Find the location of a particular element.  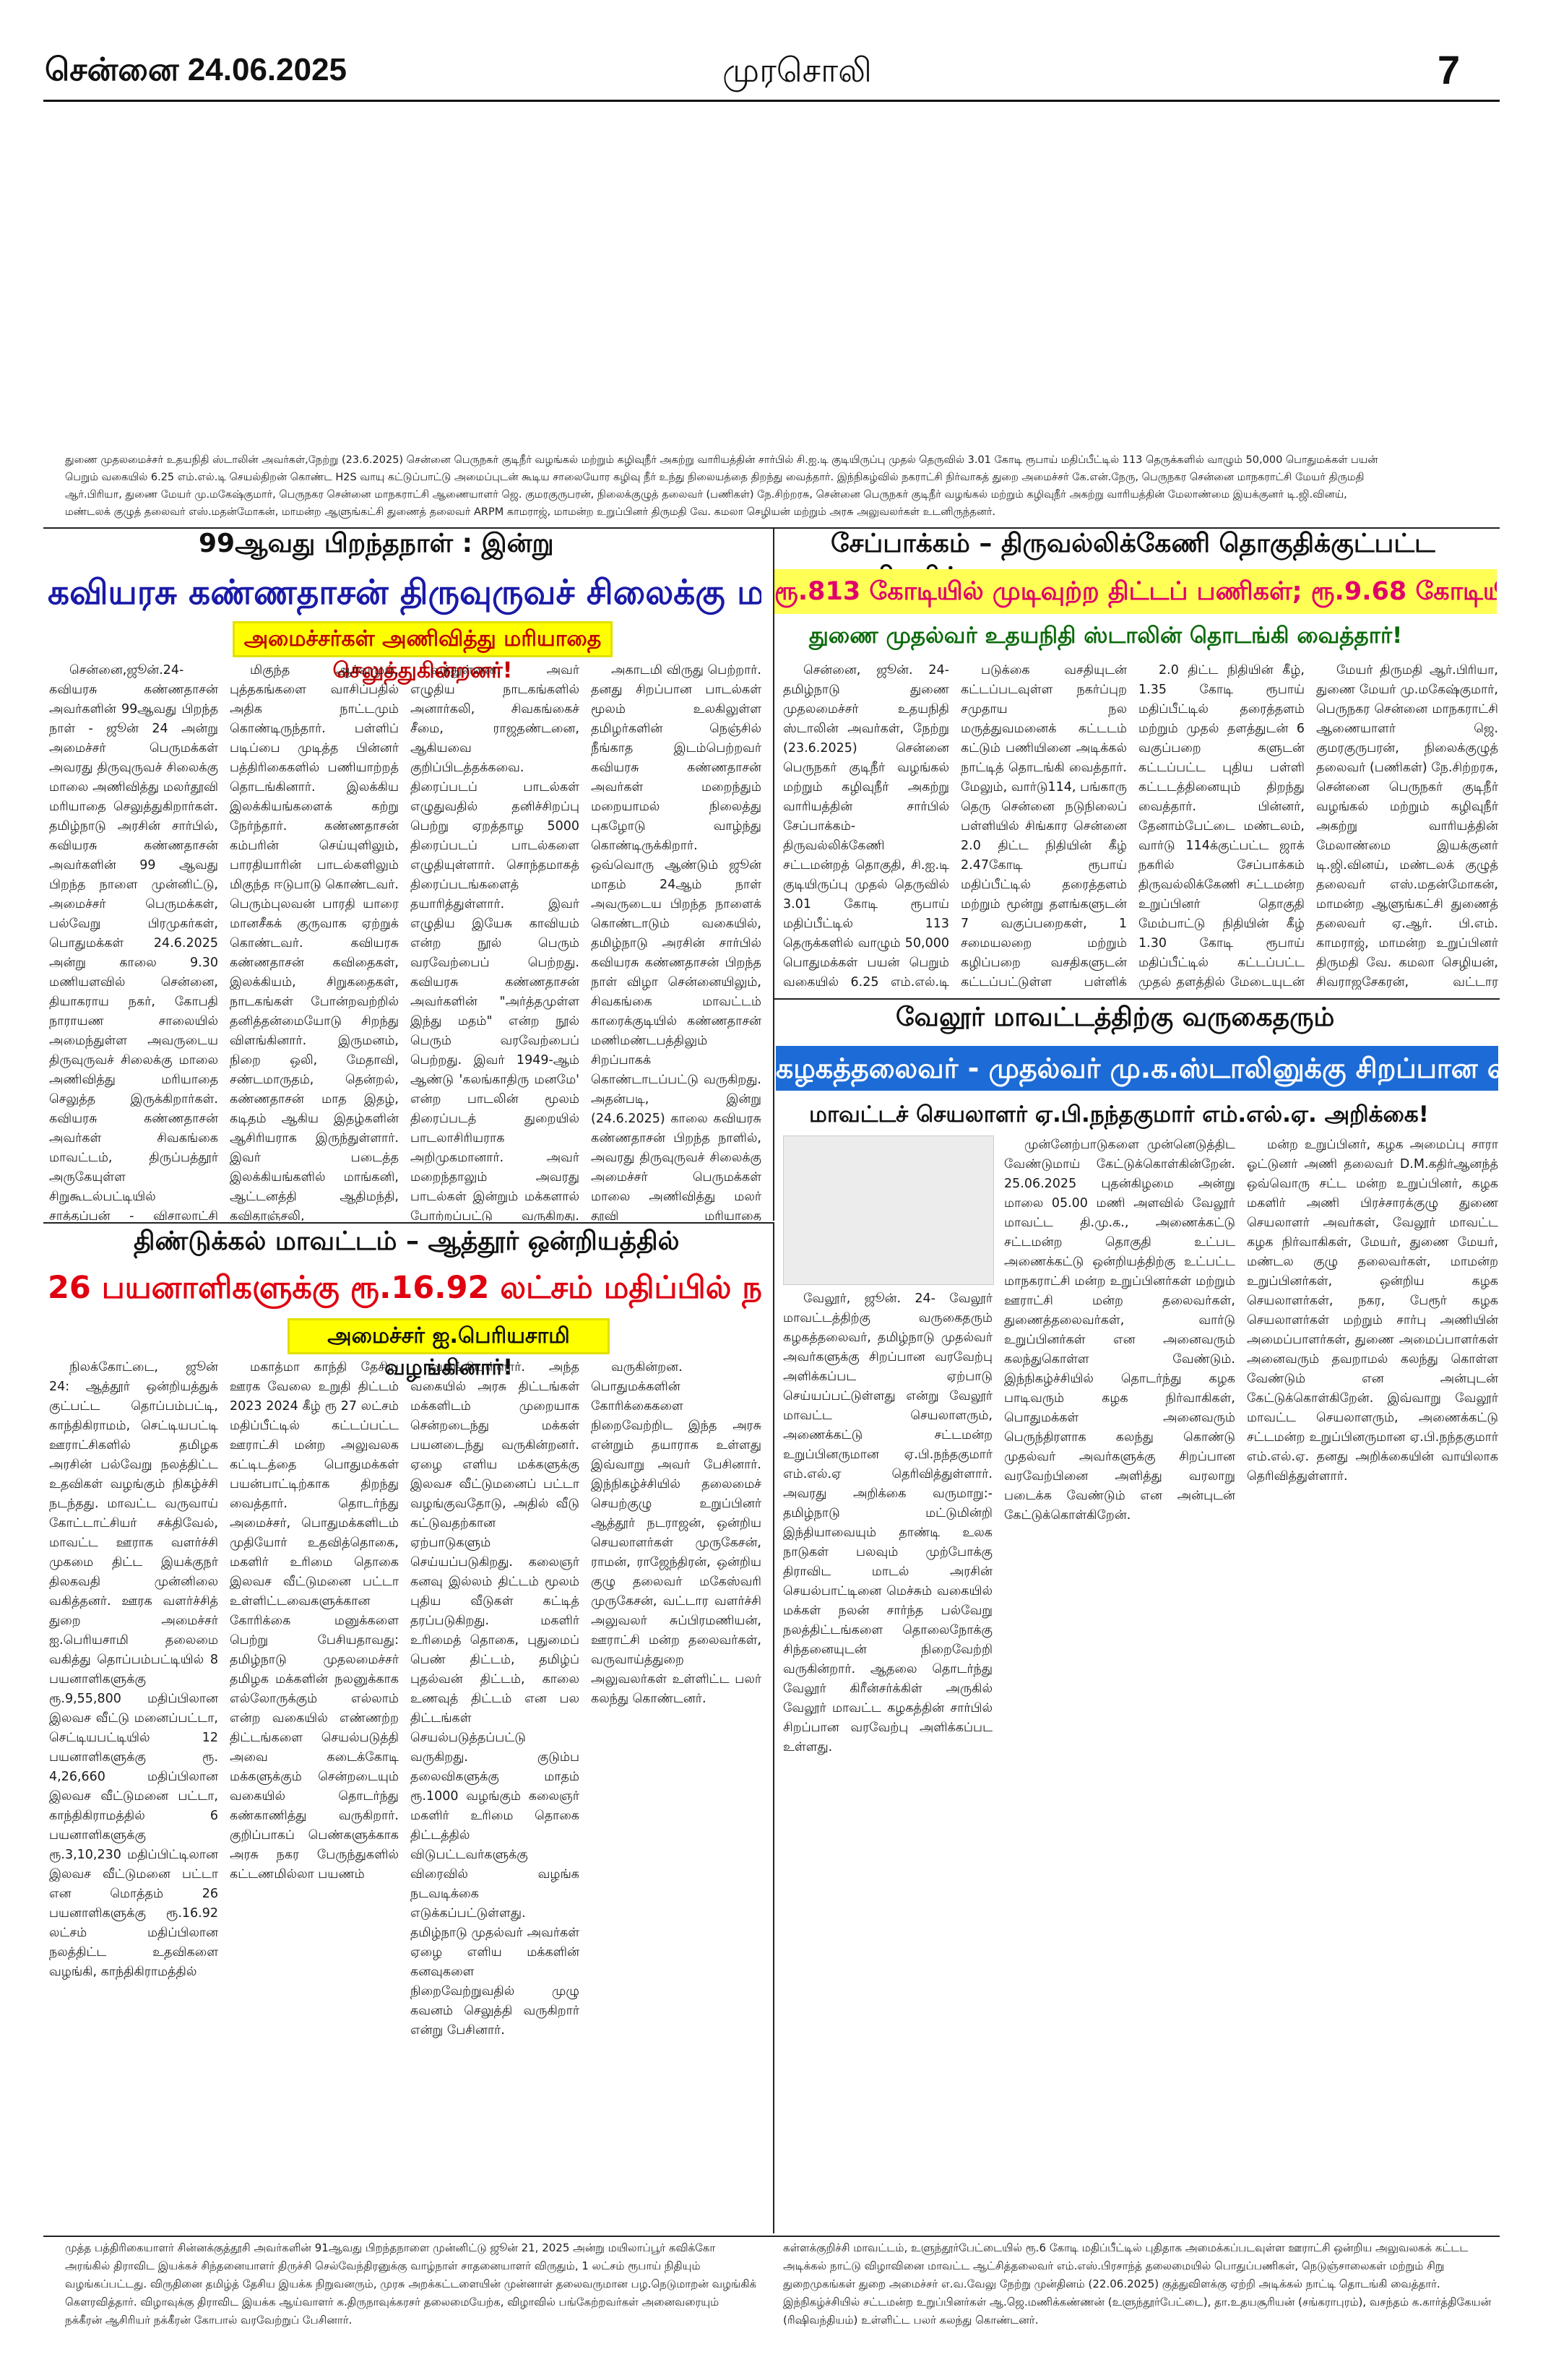

article4-subhead: அமைச்சர் ஐ.பெரியசாமி வழங்கினார்! is located at coordinates (449, 1349).